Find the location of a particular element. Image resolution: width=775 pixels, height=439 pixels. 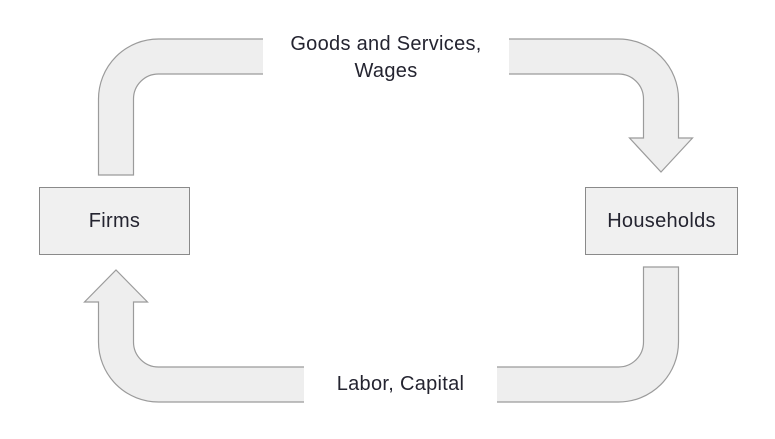

firms-box: Firms is located at coordinates (114, 221).